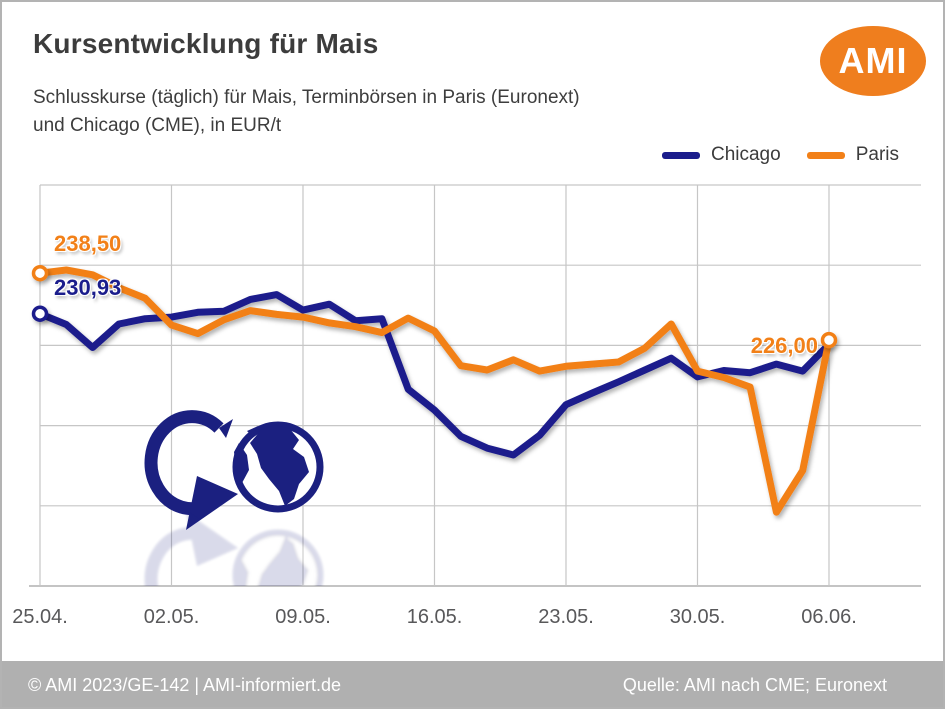 The image size is (945, 709). What do you see at coordinates (680, 155) in the screenshot?
I see `chicago-line-swatch` at bounding box center [680, 155].